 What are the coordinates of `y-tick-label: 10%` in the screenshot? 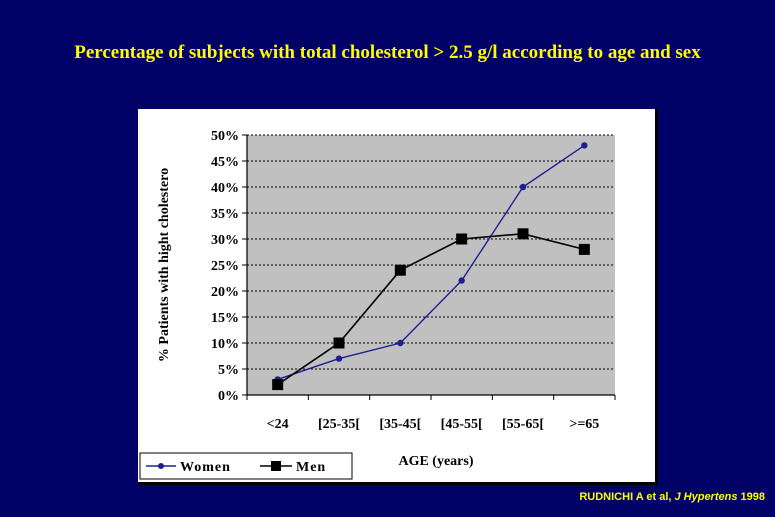 It's located at (225, 344).